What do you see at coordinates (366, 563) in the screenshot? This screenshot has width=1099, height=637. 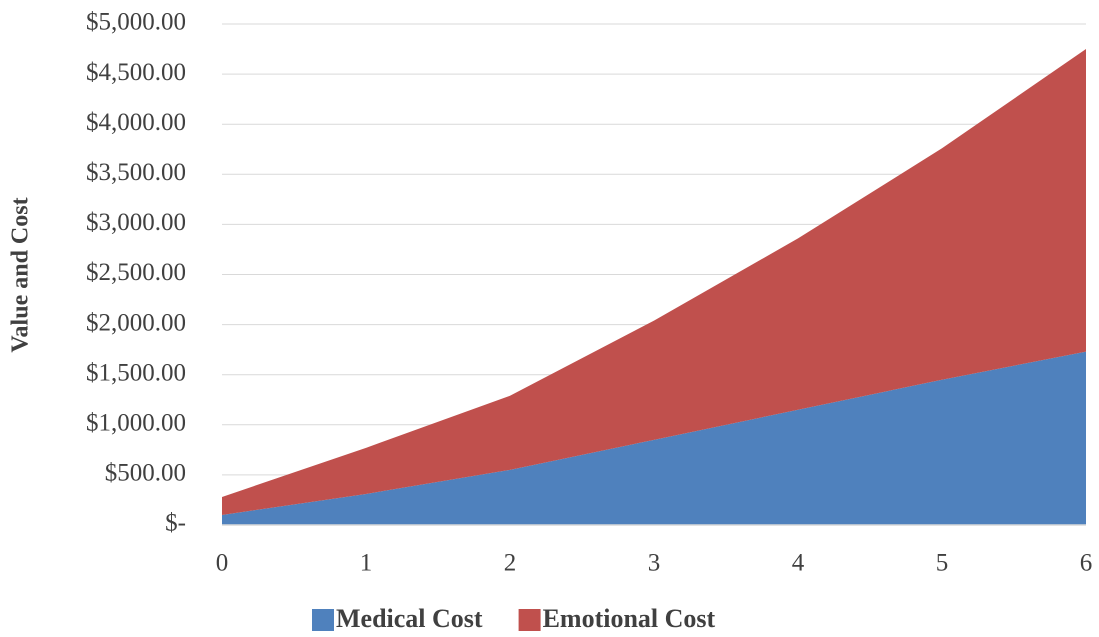 I see `x-tick-label: 1` at bounding box center [366, 563].